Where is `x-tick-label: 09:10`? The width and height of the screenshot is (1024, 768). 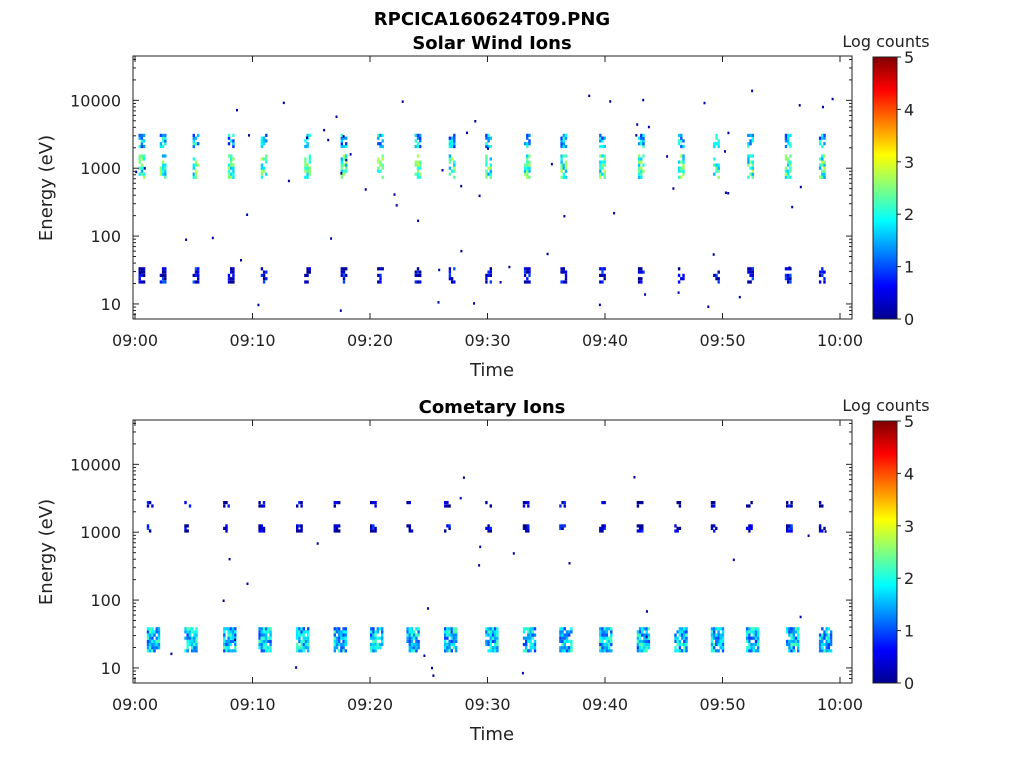
x-tick-label: 09:10 is located at coordinates (252, 704).